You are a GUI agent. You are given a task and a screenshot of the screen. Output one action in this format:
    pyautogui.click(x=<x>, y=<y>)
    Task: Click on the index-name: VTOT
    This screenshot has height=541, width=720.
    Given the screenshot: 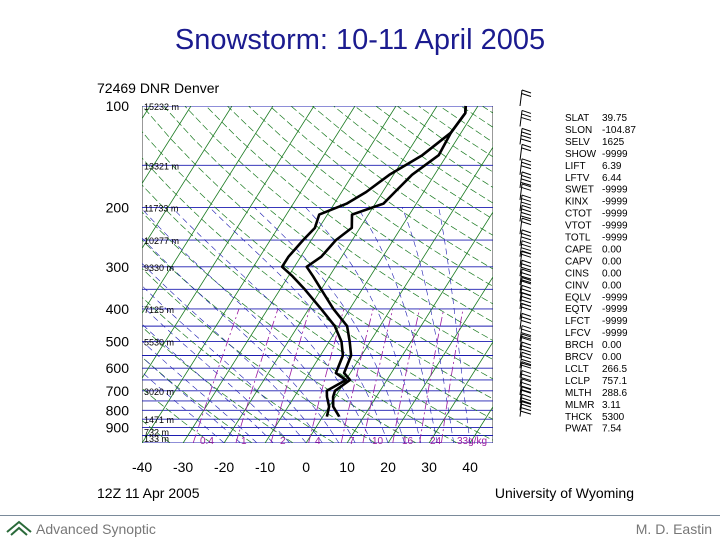 What is the action you would take?
    pyautogui.click(x=578, y=226)
    